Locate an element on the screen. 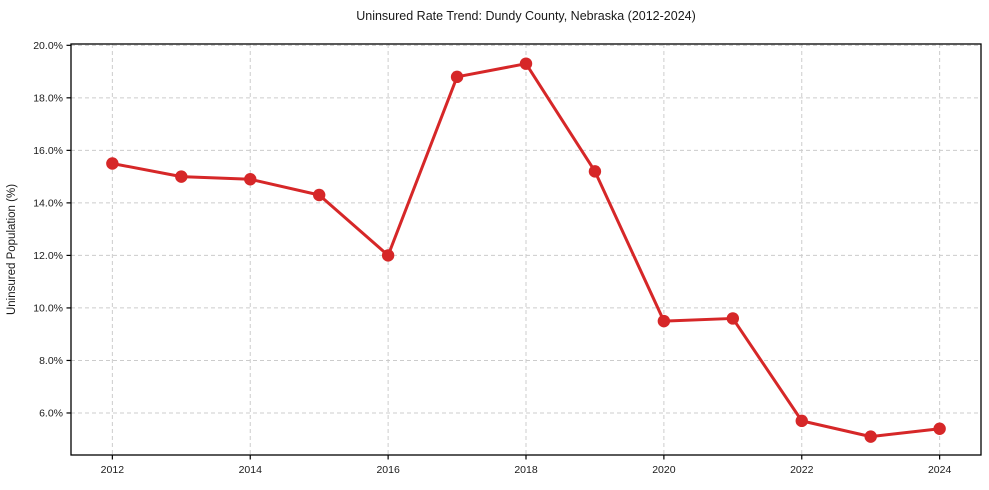 Image resolution: width=989 pixels, height=490 pixels. x-tick-label: 2016 is located at coordinates (388, 470).